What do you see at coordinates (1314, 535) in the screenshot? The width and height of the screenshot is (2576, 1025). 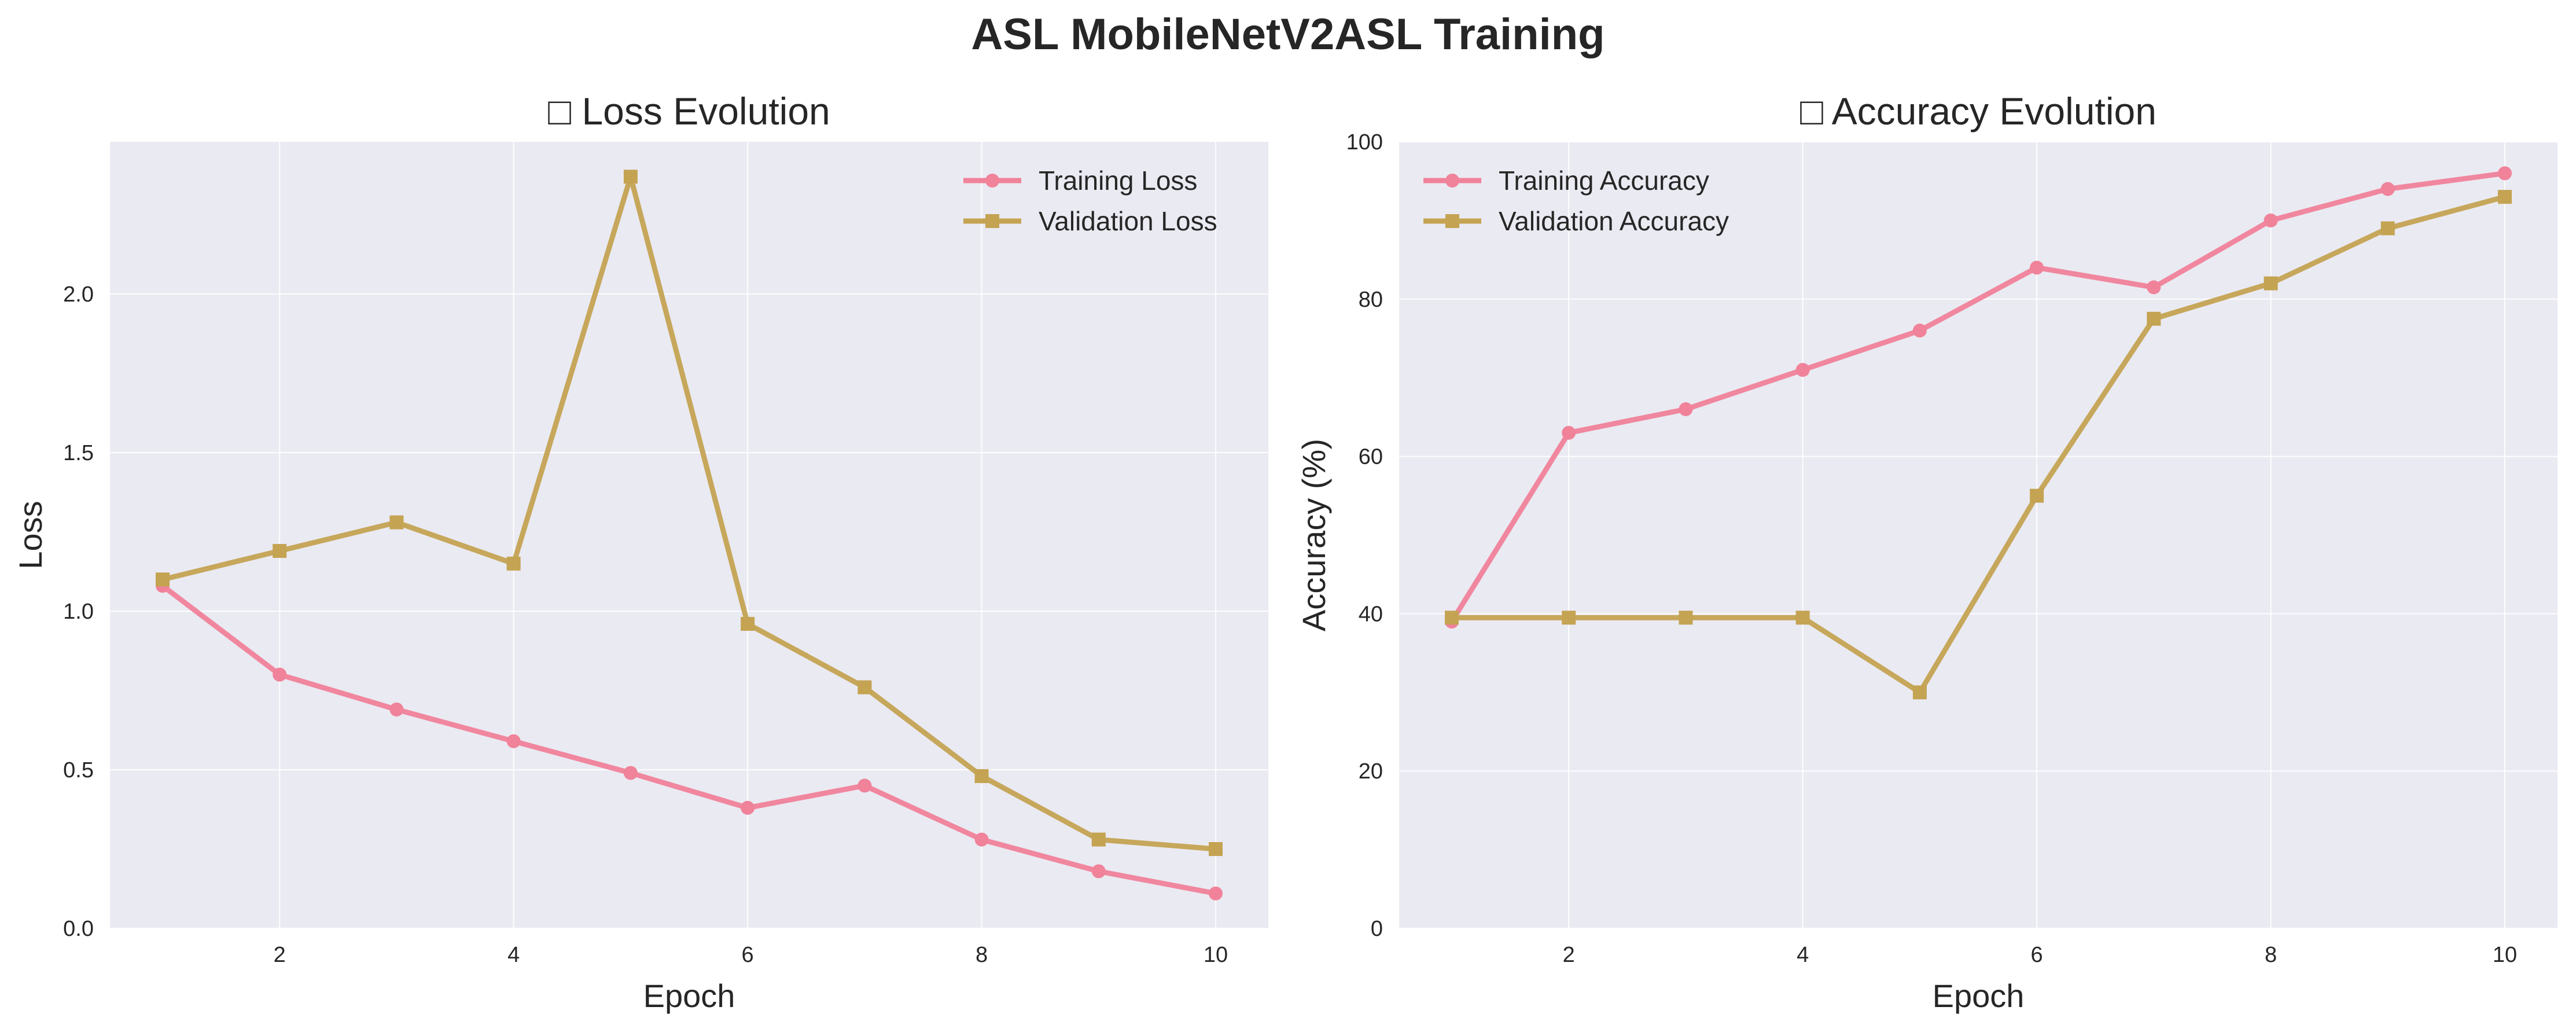 I see `y-axis-label: Accuracy (%)` at bounding box center [1314, 535].